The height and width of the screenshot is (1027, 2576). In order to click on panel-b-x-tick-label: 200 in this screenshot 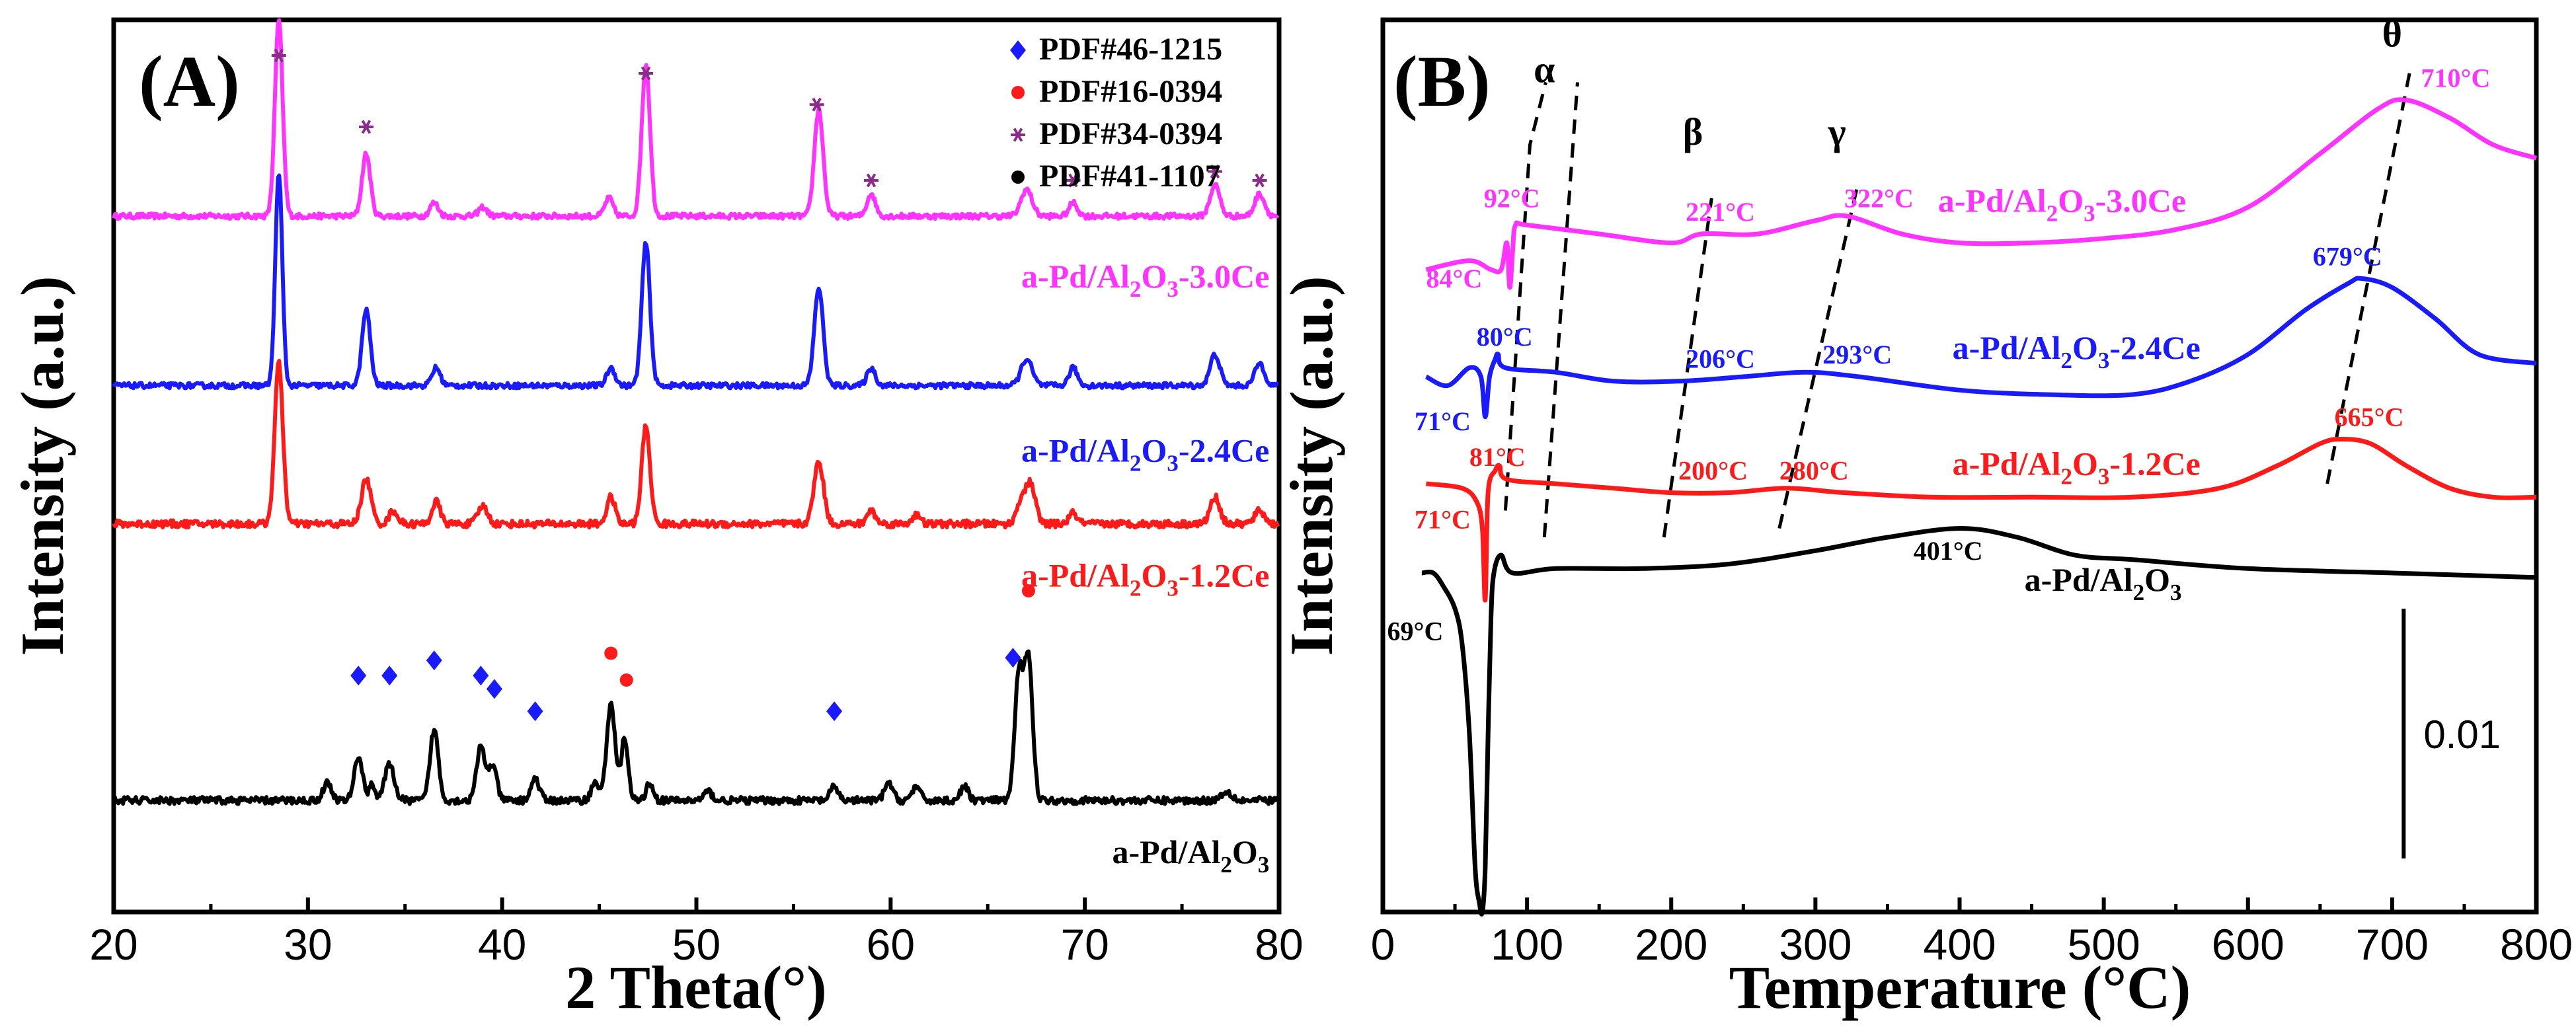, I will do `click(1671, 944)`.